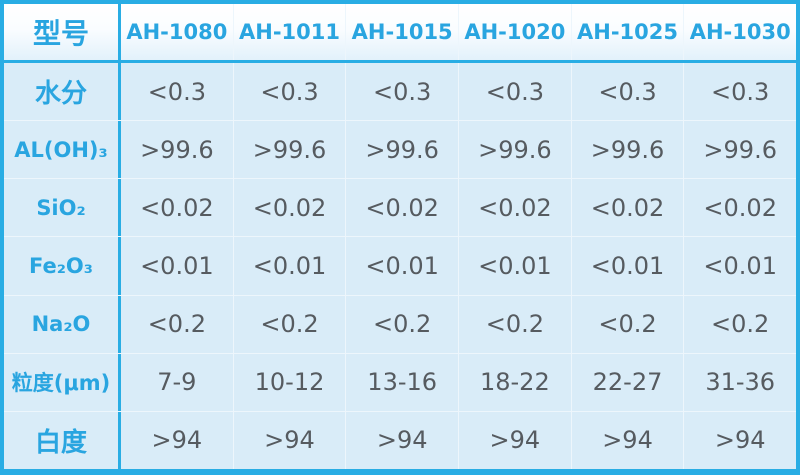 This screenshot has width=800, height=475. I want to click on row-label-na2o: Na₂O, so click(62, 324).